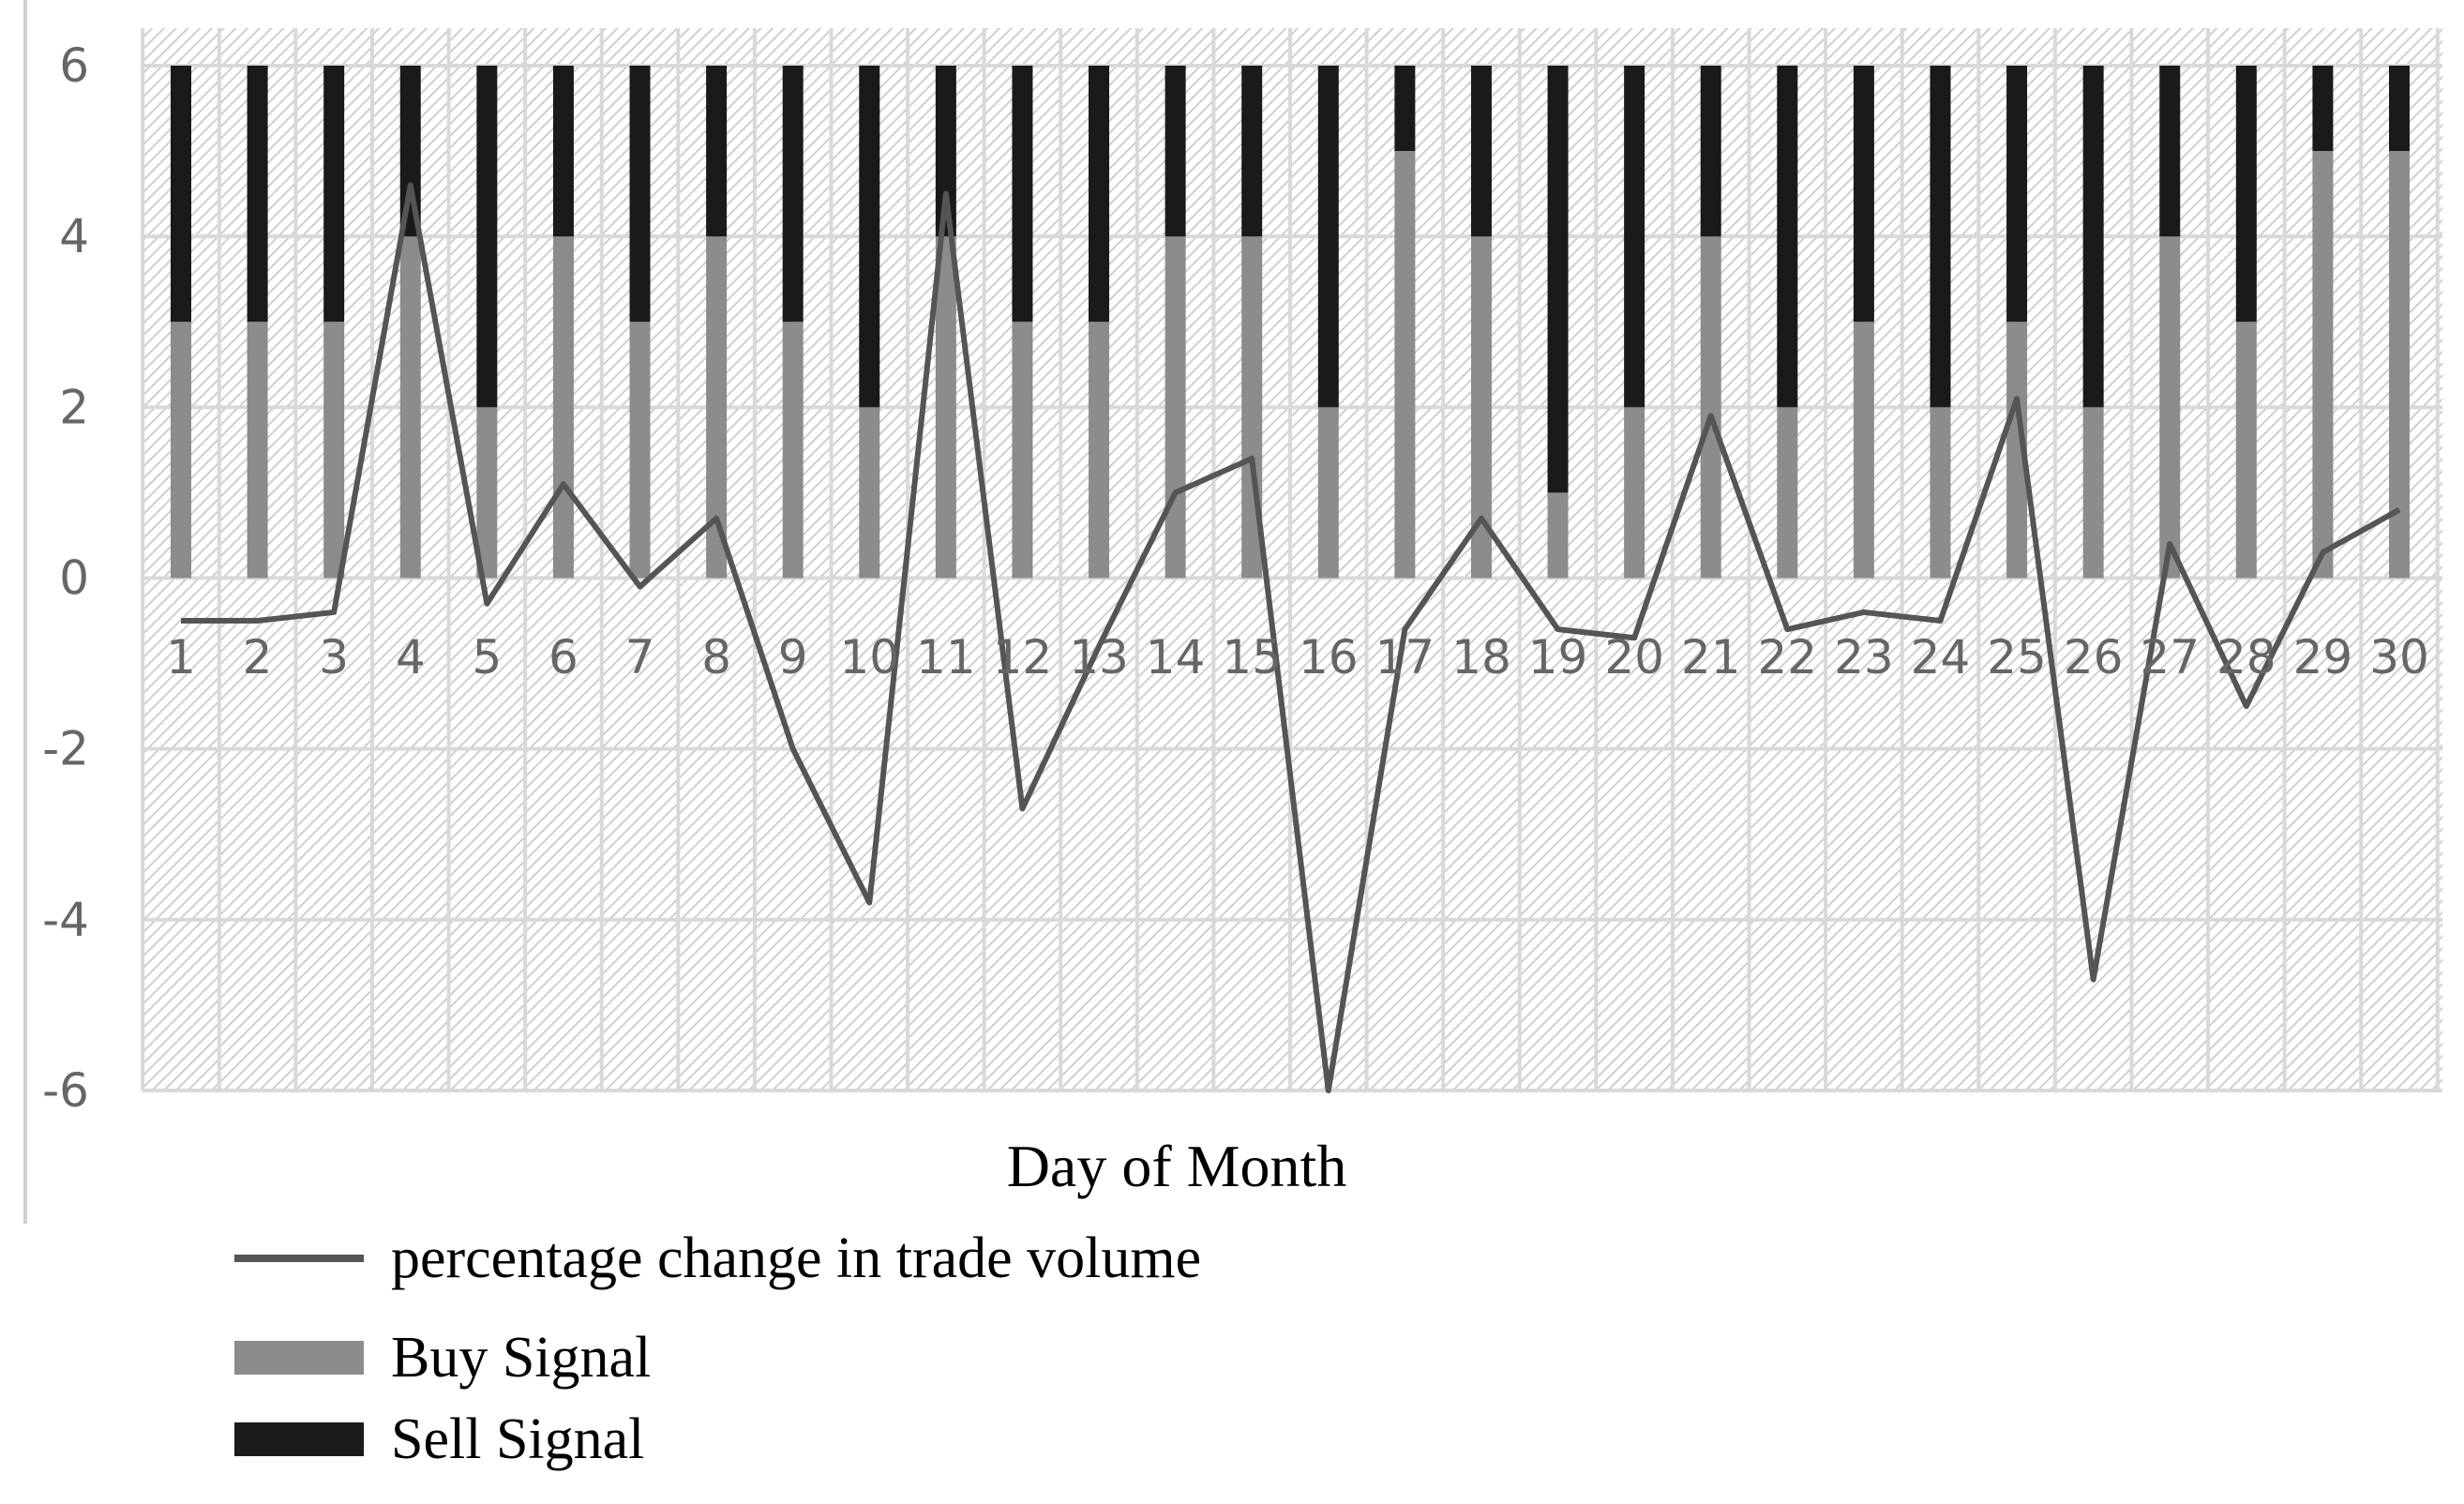  I want to click on x-tick-label: 25, so click(2017, 657).